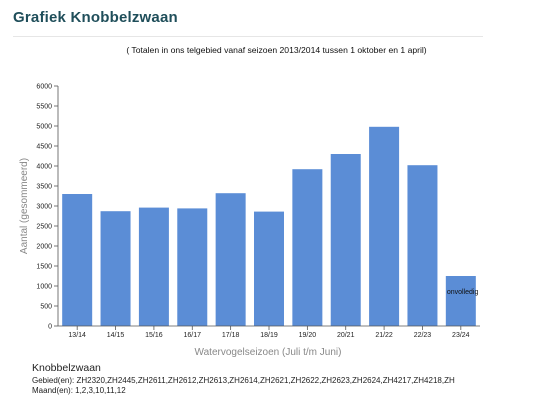  What do you see at coordinates (44, 267) in the screenshot?
I see `y-tick-label: 1500` at bounding box center [44, 267].